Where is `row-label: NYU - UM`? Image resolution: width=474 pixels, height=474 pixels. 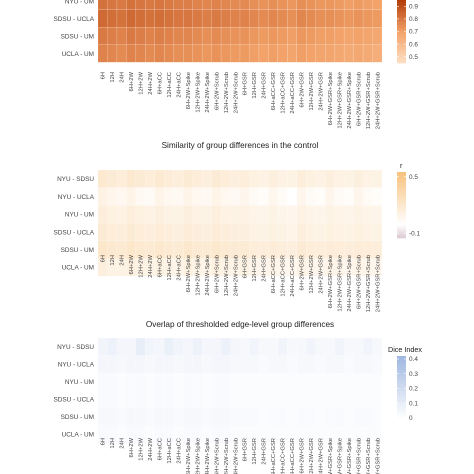 row-label: NYU - UM is located at coordinates (79, 382).